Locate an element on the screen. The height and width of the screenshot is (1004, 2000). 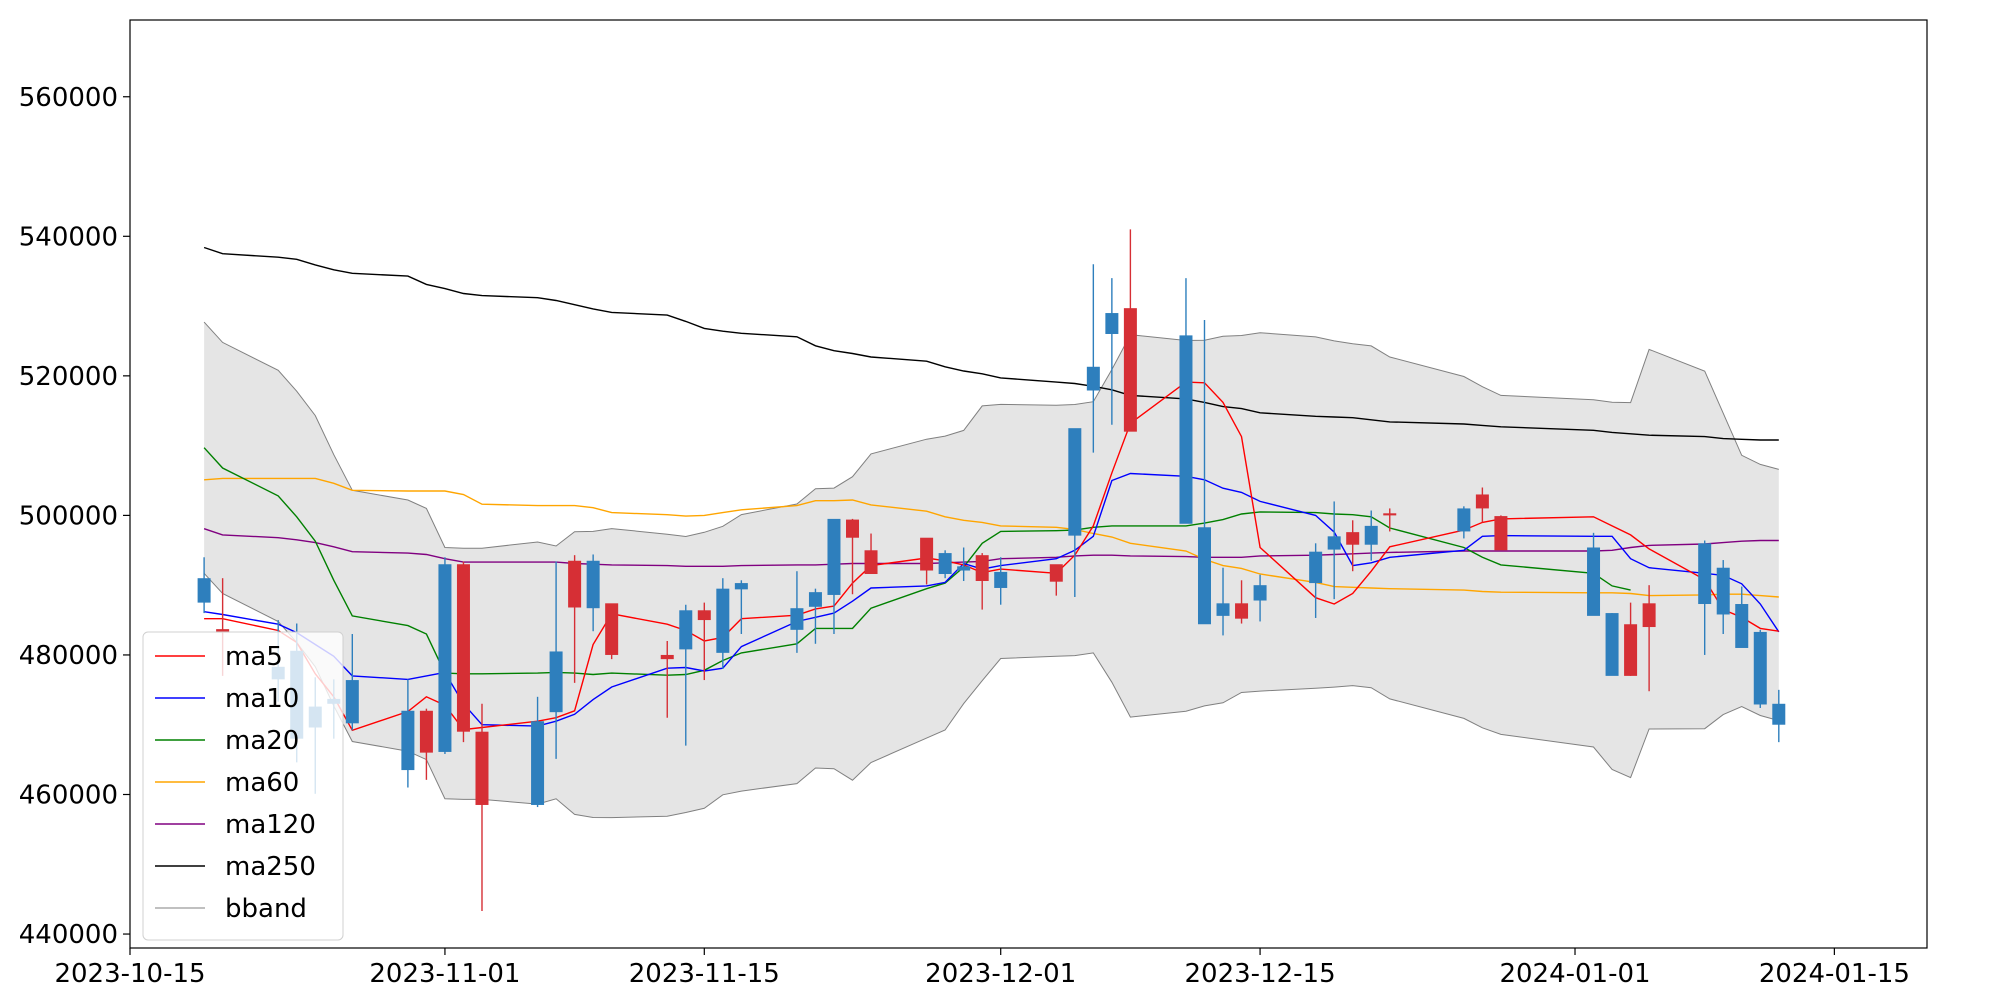
legend-box is located at coordinates (243, 786).